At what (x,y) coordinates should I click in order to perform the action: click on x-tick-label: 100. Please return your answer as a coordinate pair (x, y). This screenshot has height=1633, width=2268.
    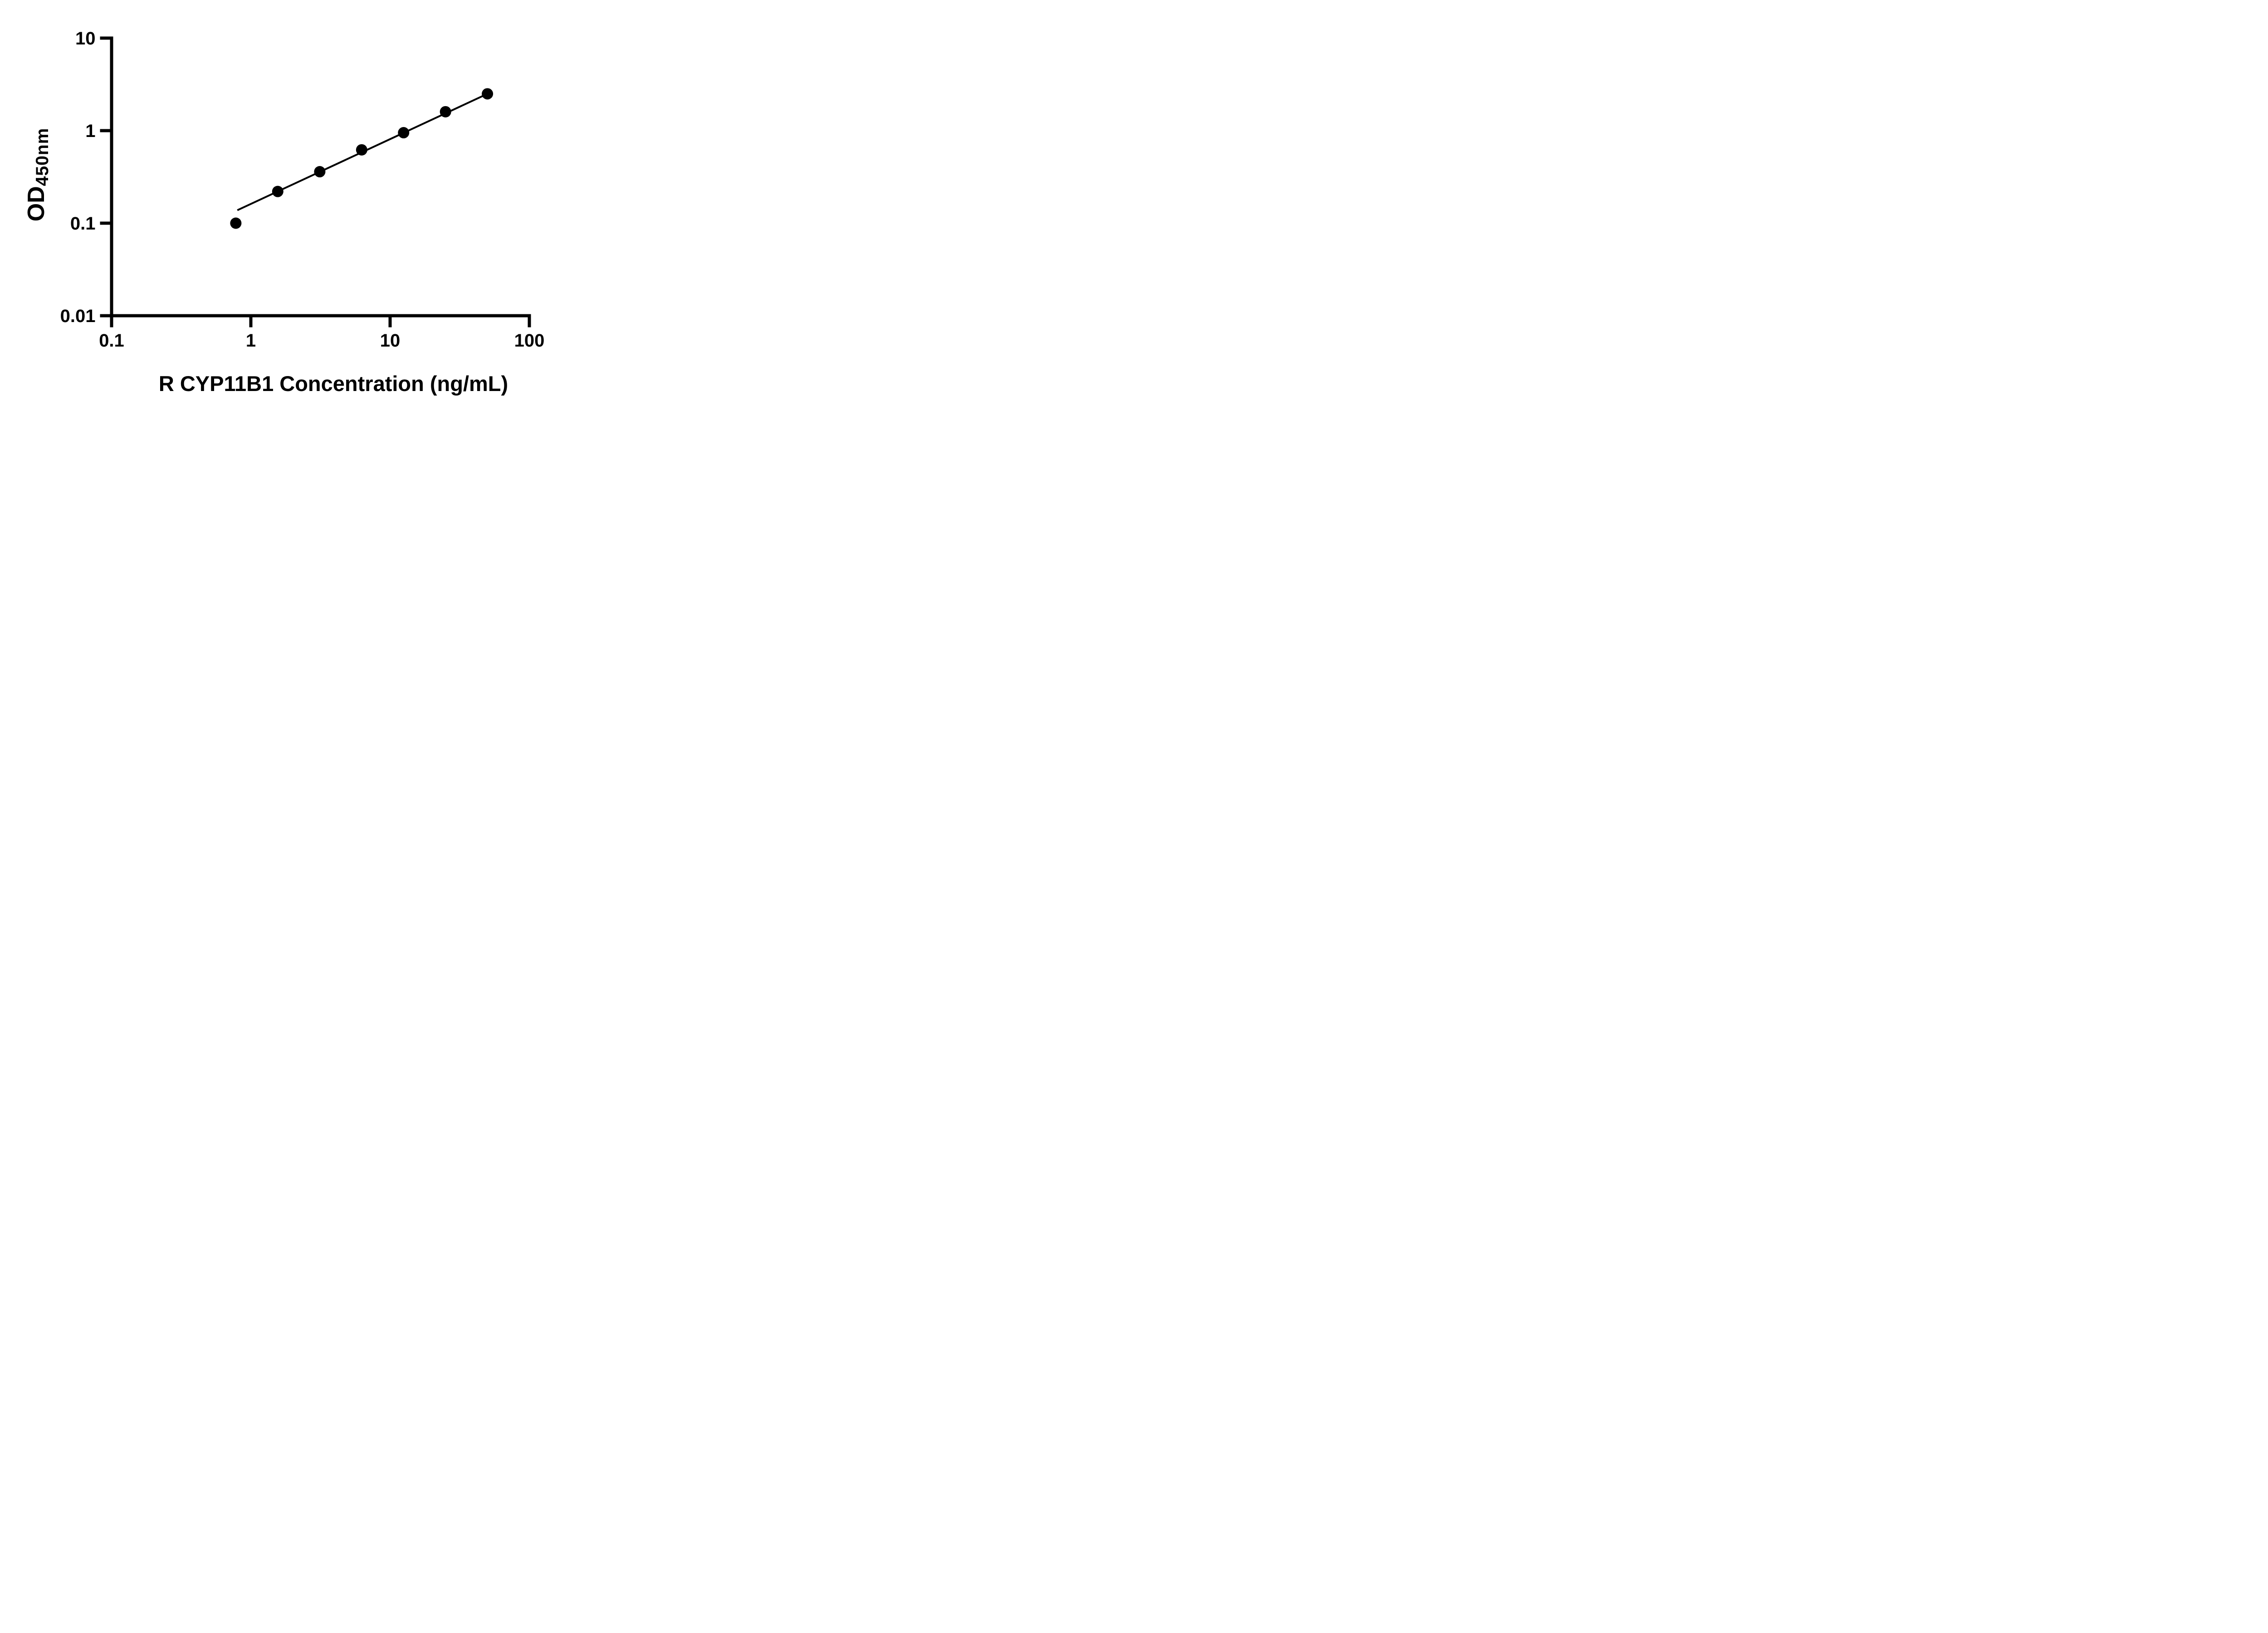
    Looking at the image, I should click on (529, 341).